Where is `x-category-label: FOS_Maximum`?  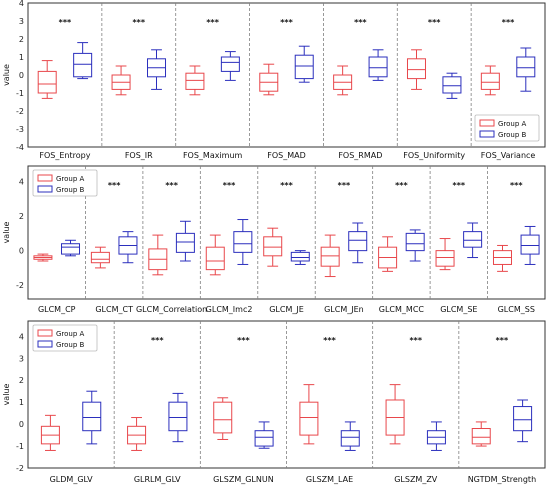 x-category-label: FOS_Maximum is located at coordinates (213, 155).